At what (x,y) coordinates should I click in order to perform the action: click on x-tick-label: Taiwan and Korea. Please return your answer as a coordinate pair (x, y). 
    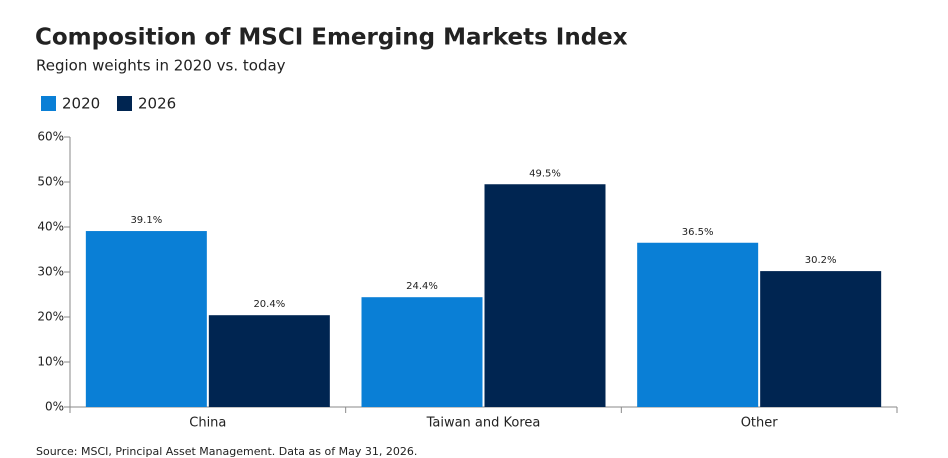
    Looking at the image, I should click on (483, 423).